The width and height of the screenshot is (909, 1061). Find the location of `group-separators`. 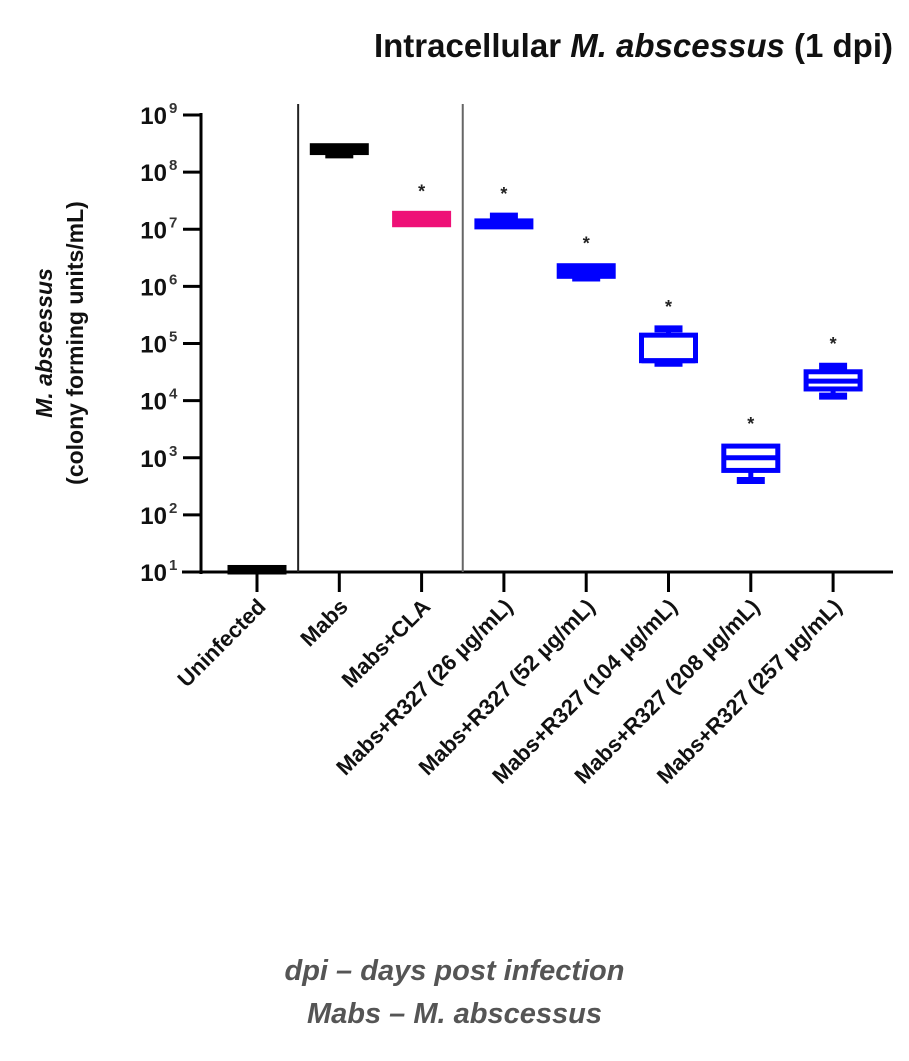

group-separators is located at coordinates (380, 338).